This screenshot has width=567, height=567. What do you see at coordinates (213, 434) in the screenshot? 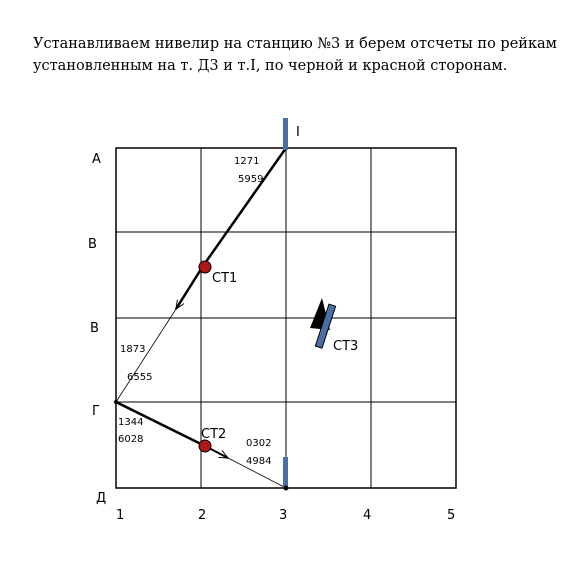
I see `station-st2-label: СТ2` at bounding box center [213, 434].